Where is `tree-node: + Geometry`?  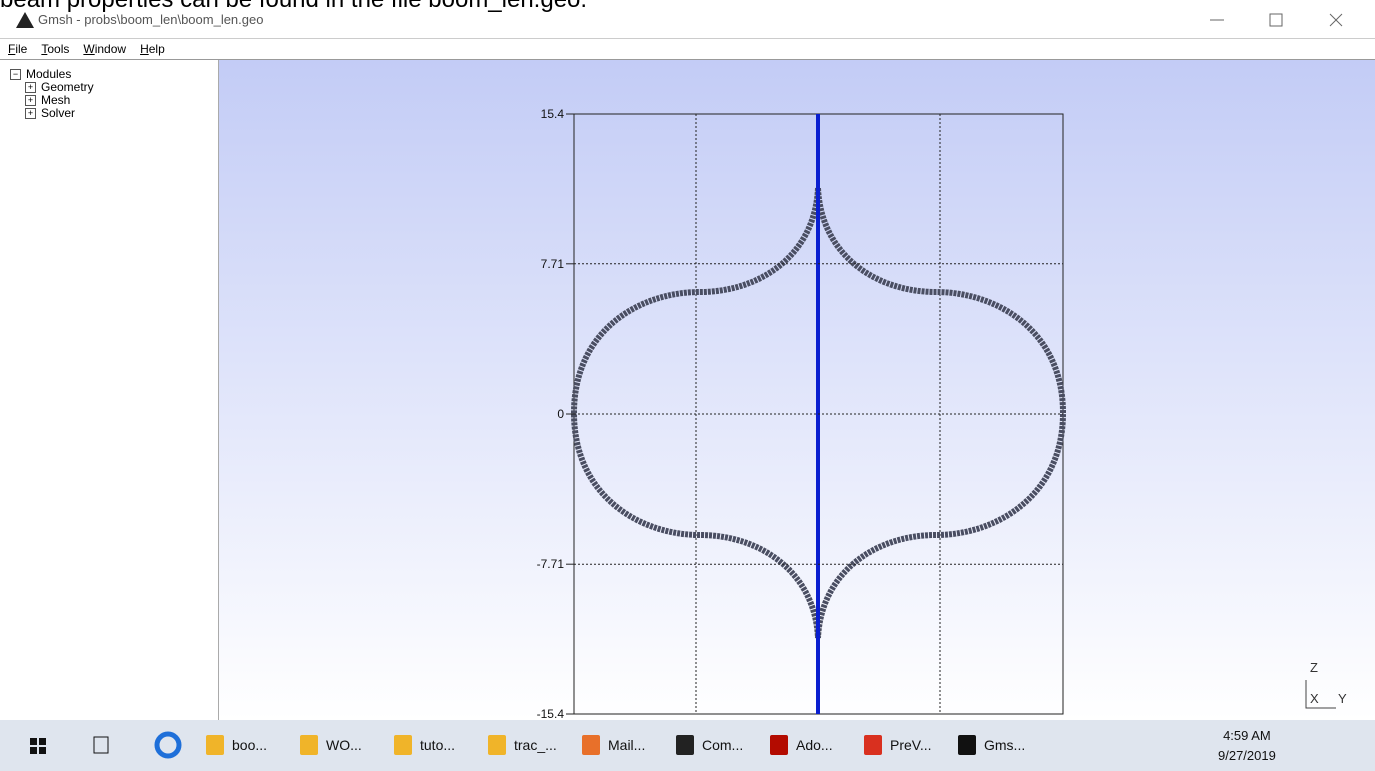 tree-node: + Geometry is located at coordinates (52, 87).